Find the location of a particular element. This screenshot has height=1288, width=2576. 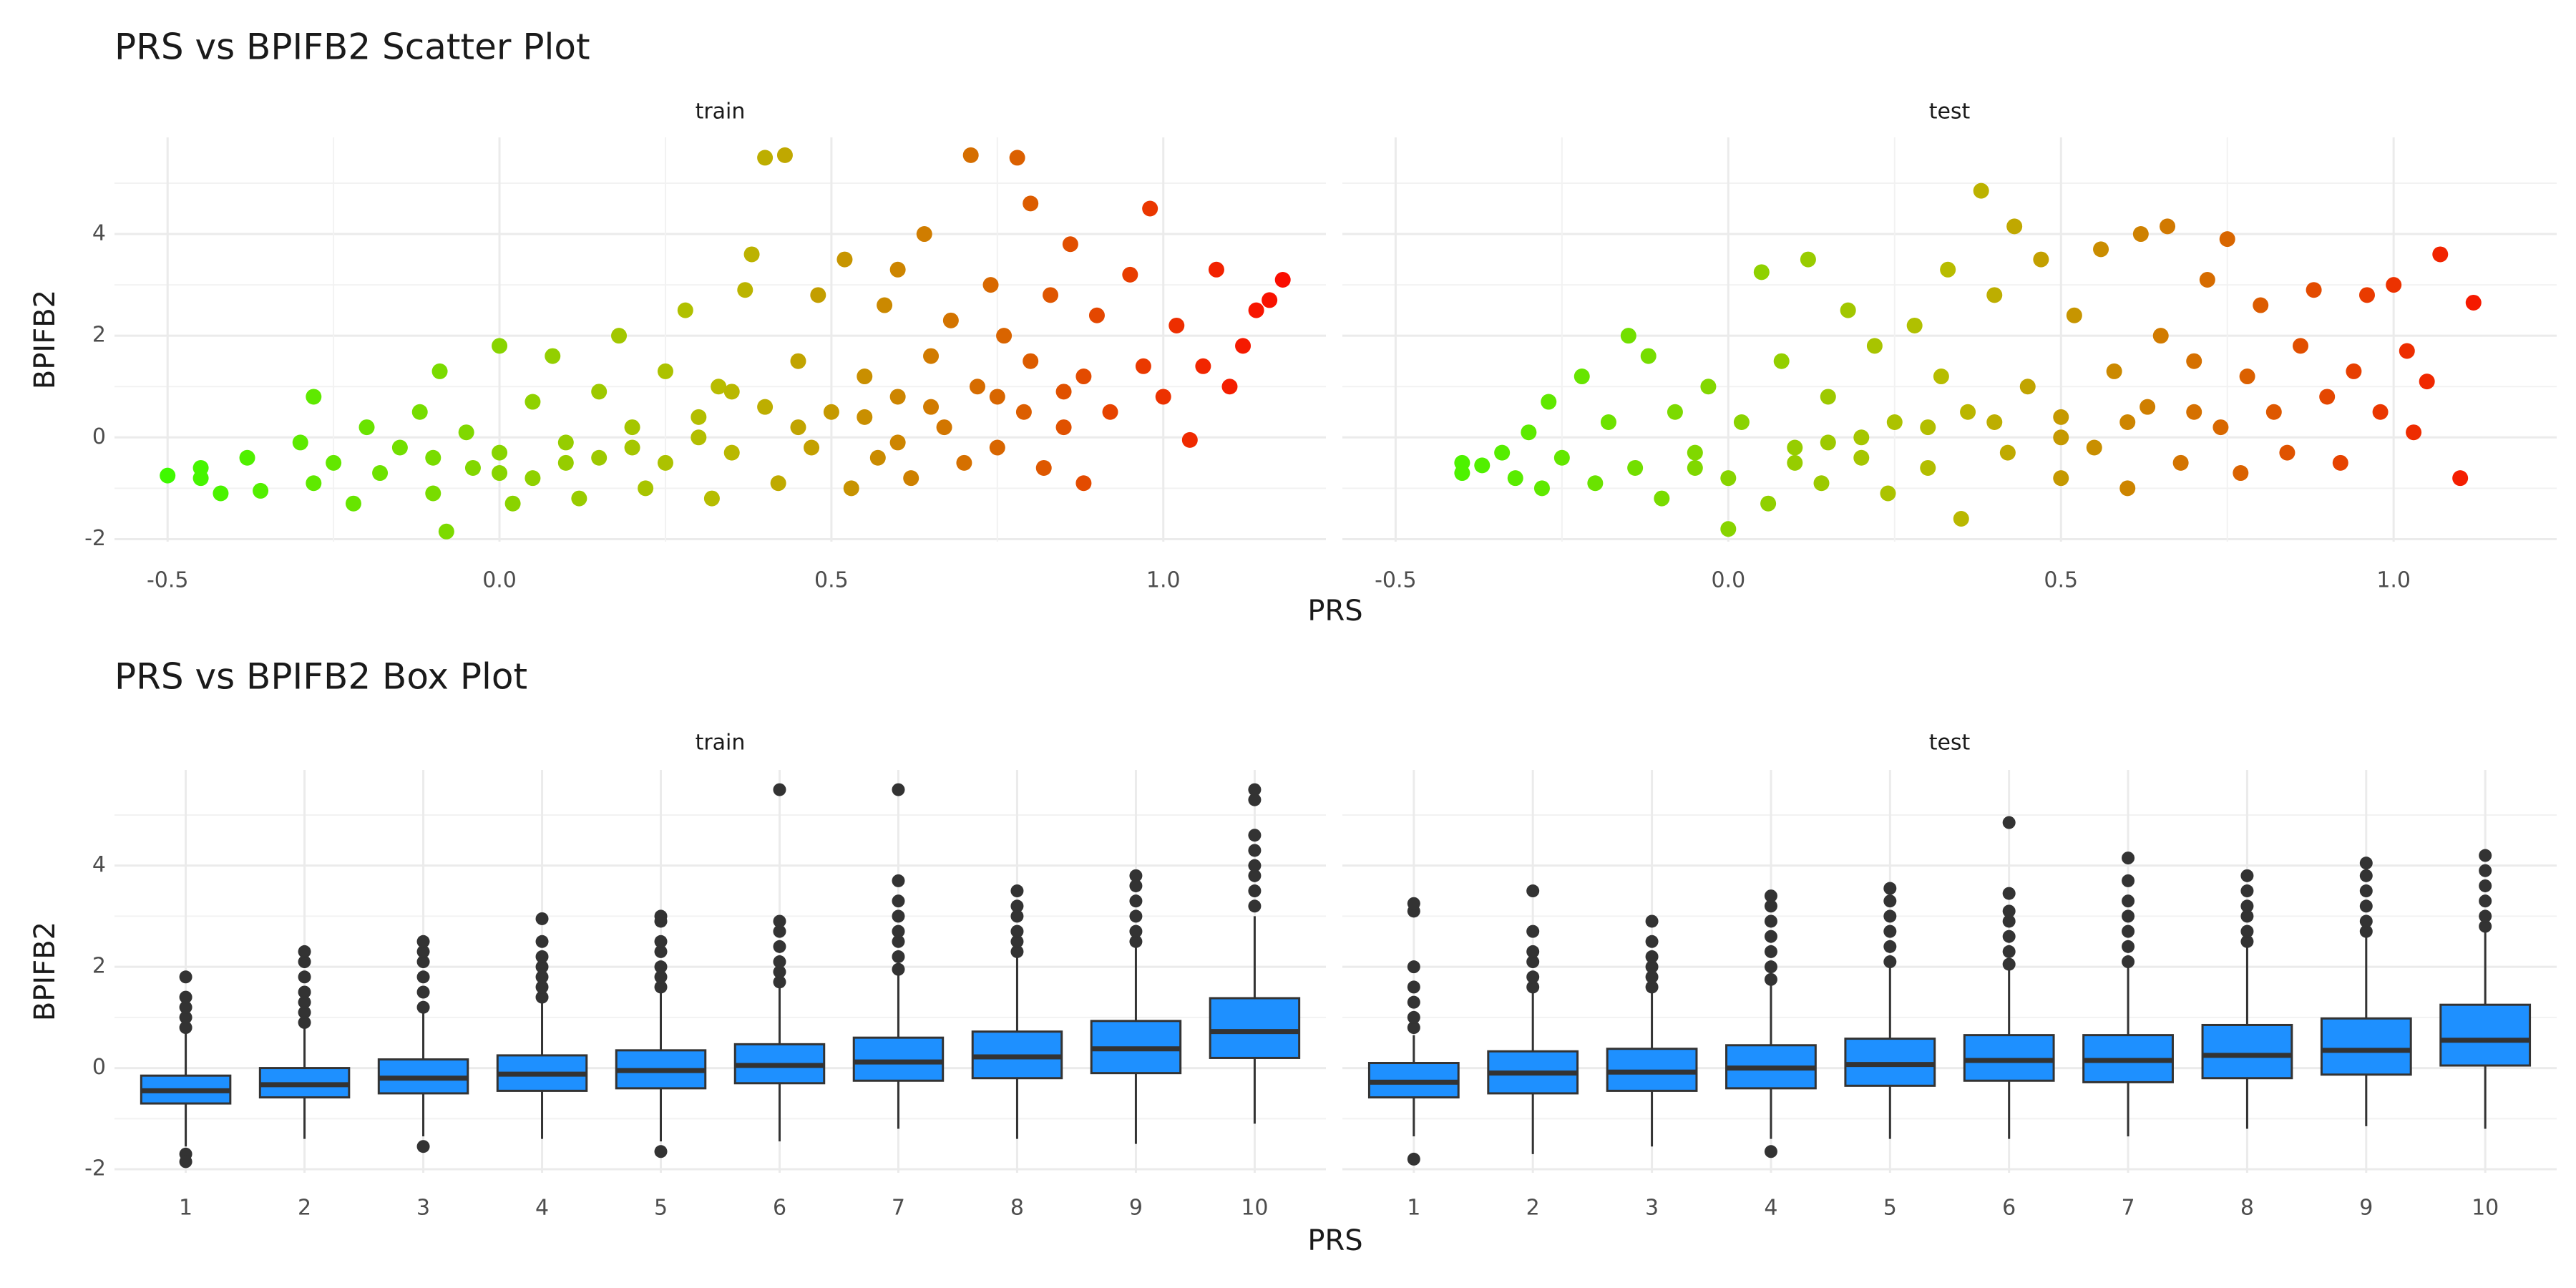

facet-label: train is located at coordinates (721, 112).